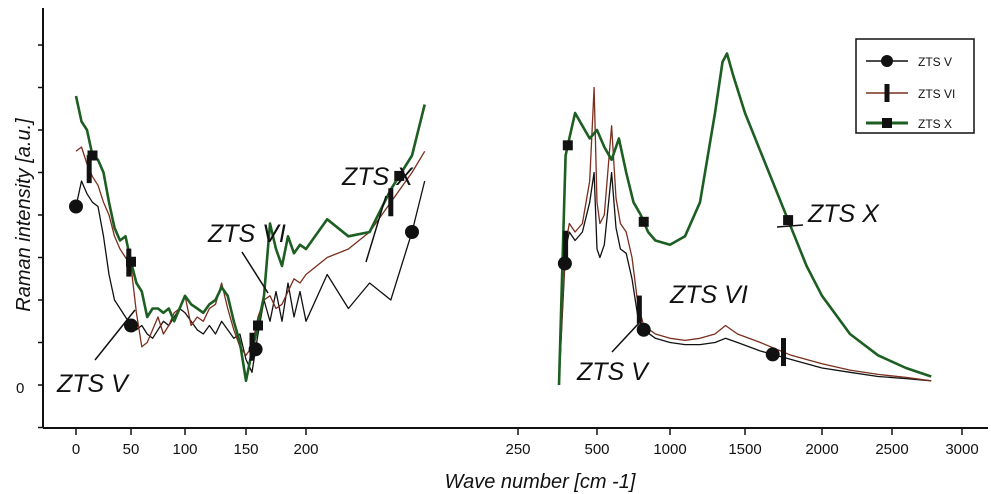 The height and width of the screenshot is (494, 991). Describe the element at coordinates (377, 177) in the screenshot. I see `annotation-zts-x-left: ZTS X` at that location.